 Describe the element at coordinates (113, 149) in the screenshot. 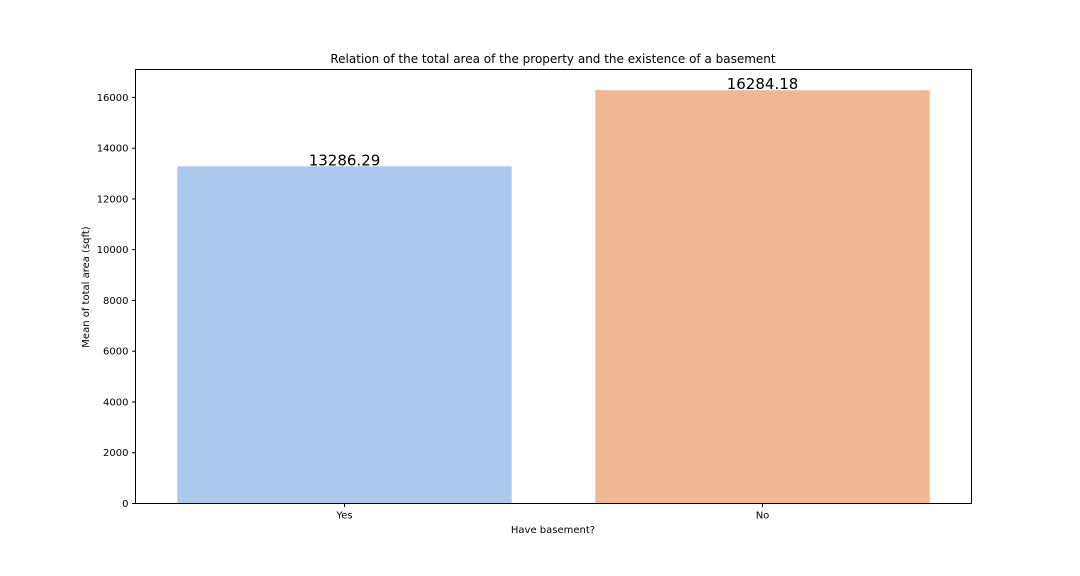

I see `y-tick-label: 14000` at that location.